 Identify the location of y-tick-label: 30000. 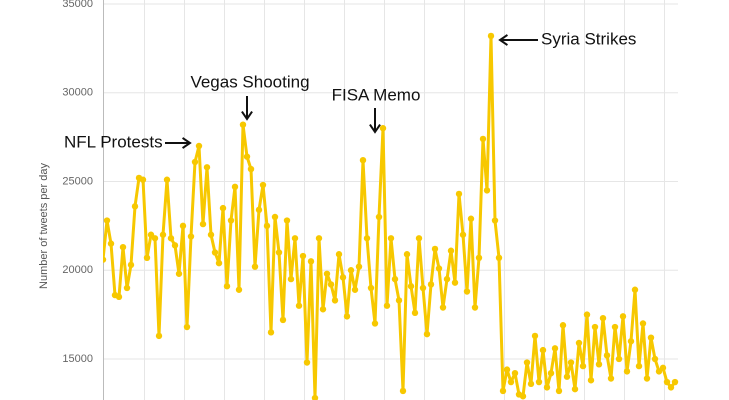
(77, 93).